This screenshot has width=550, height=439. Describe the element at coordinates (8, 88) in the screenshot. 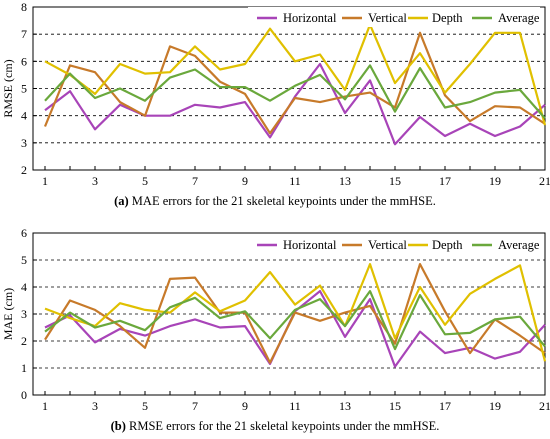

I see `y-axis-label: RMSE (cm)` at that location.